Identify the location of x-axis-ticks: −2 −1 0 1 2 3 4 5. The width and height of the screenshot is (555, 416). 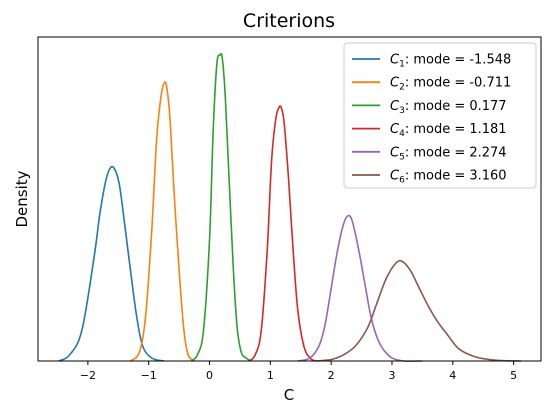
(298, 371).